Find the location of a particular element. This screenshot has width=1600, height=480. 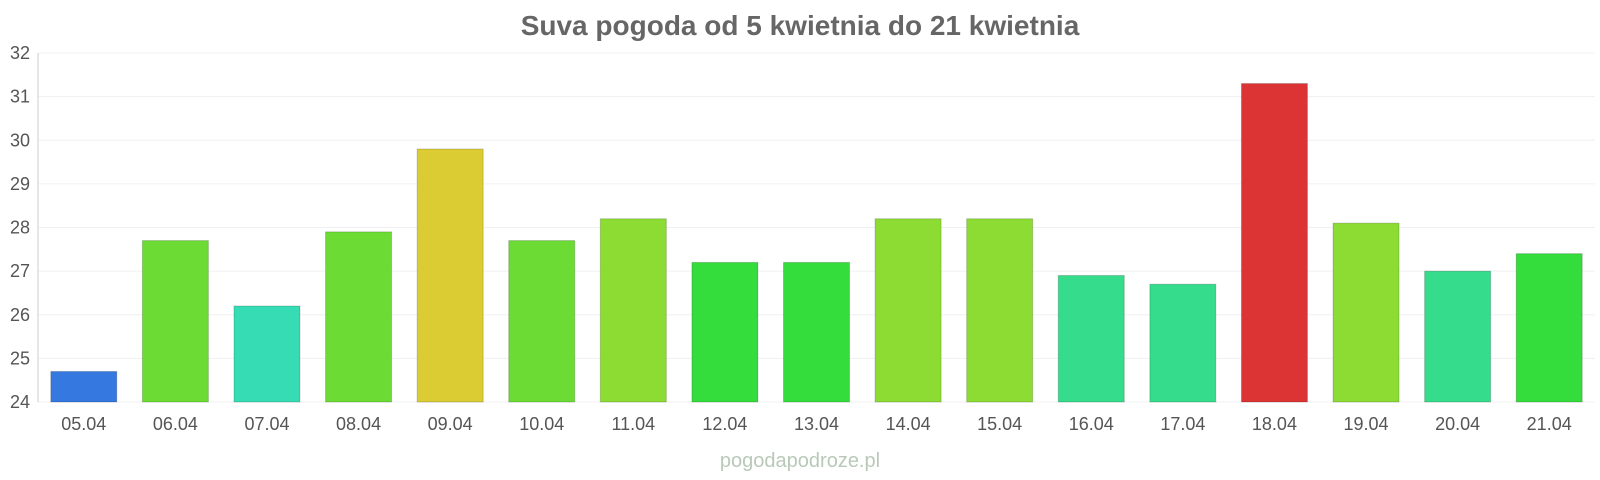

x-tick-label: 06.04 is located at coordinates (175, 424).